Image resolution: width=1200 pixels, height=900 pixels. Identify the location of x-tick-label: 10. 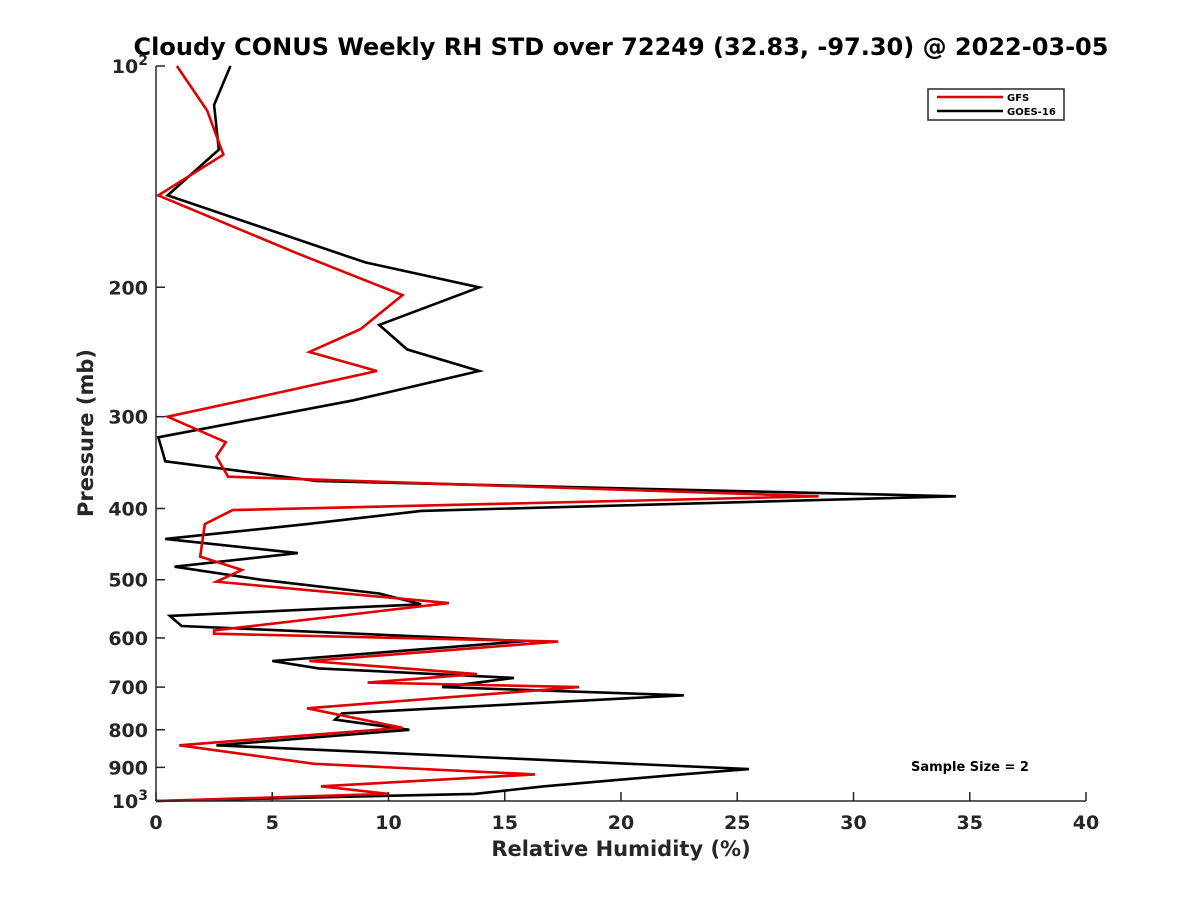
(388, 823).